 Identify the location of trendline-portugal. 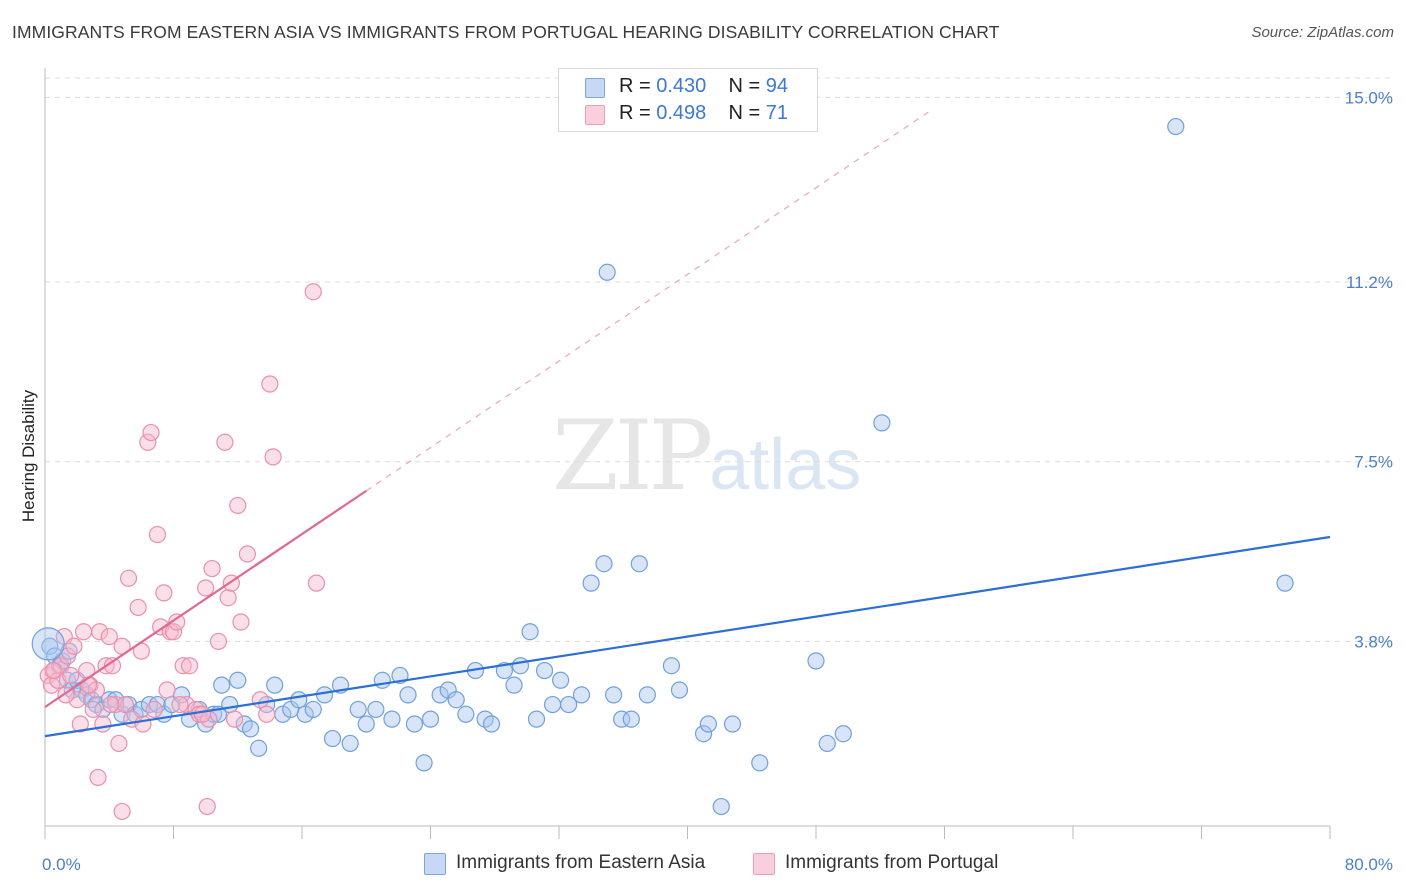
(205, 598).